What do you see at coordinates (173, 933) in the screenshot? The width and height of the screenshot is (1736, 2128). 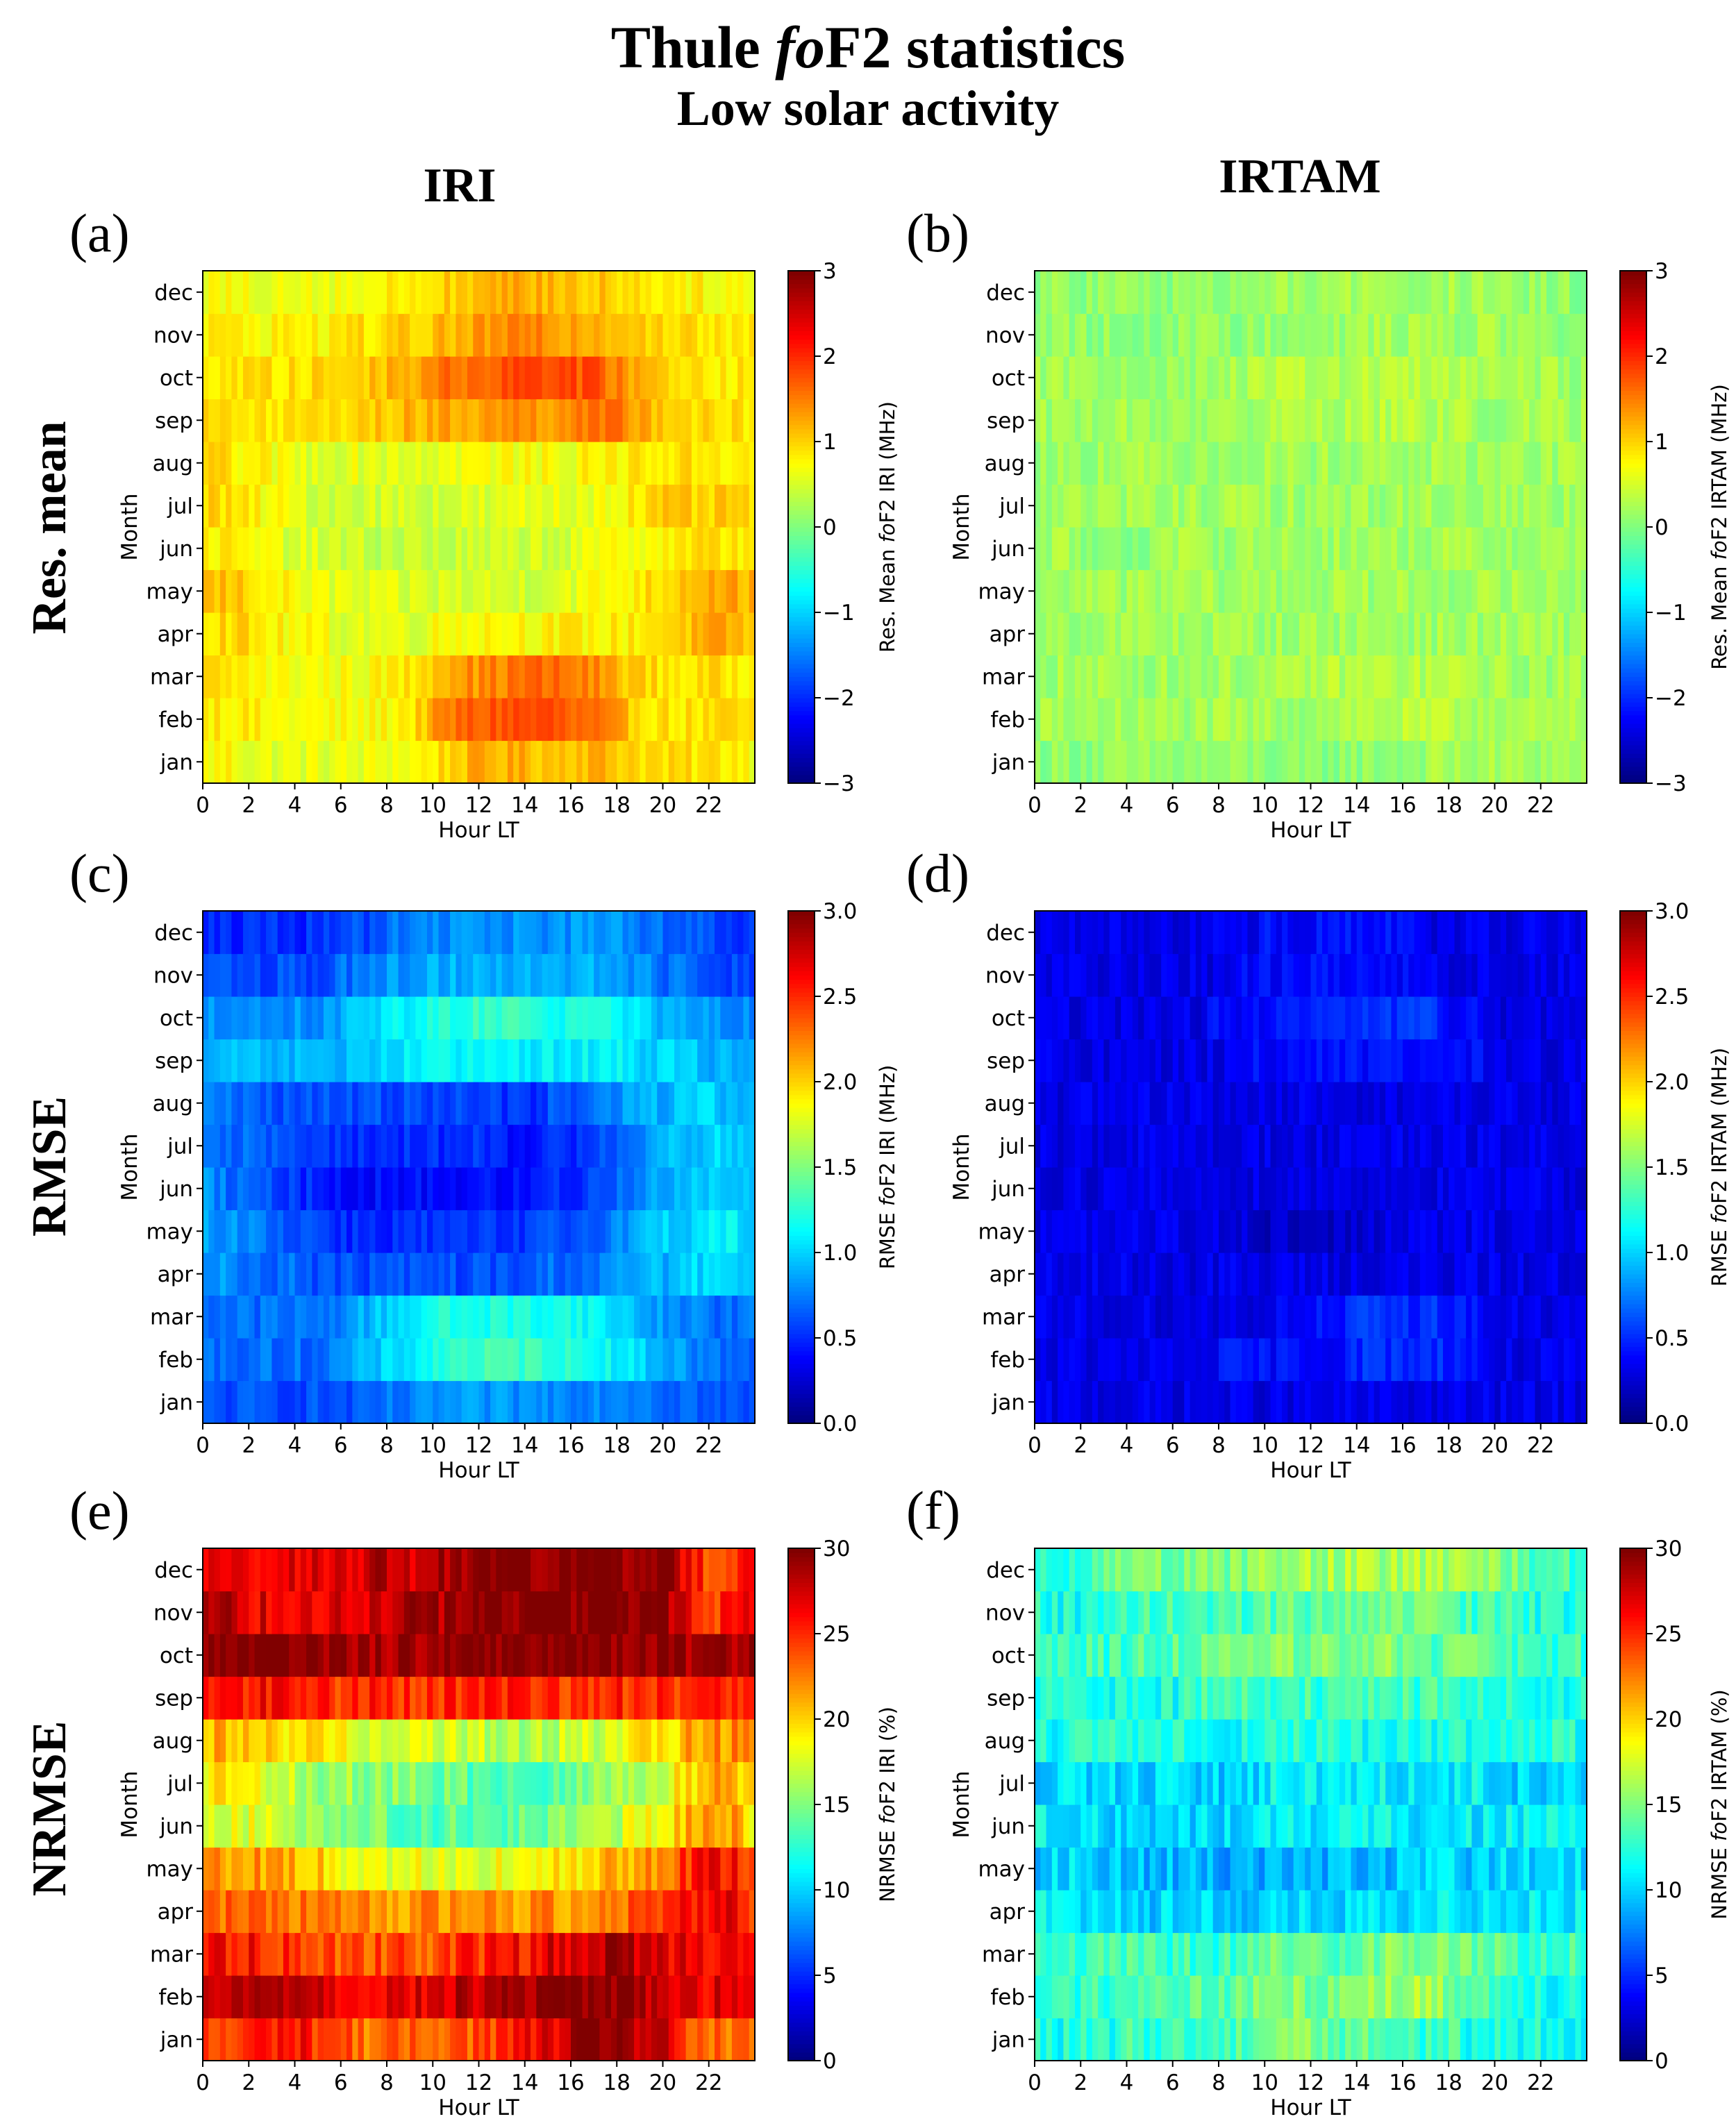 I see `y-tick-label: dec` at bounding box center [173, 933].